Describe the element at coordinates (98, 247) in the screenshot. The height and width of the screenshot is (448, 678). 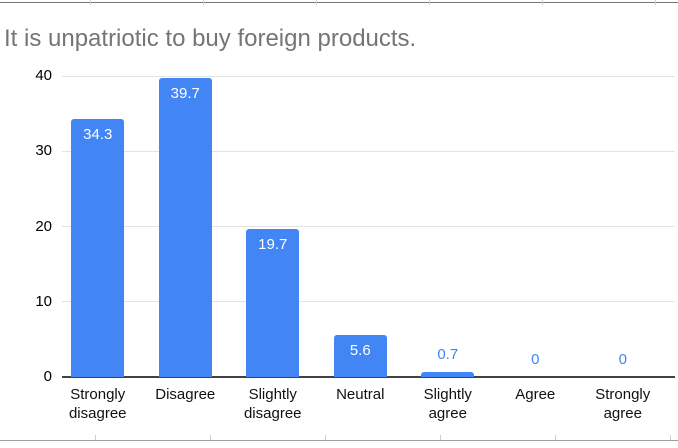
I see `bar-strongly-disagree` at that location.